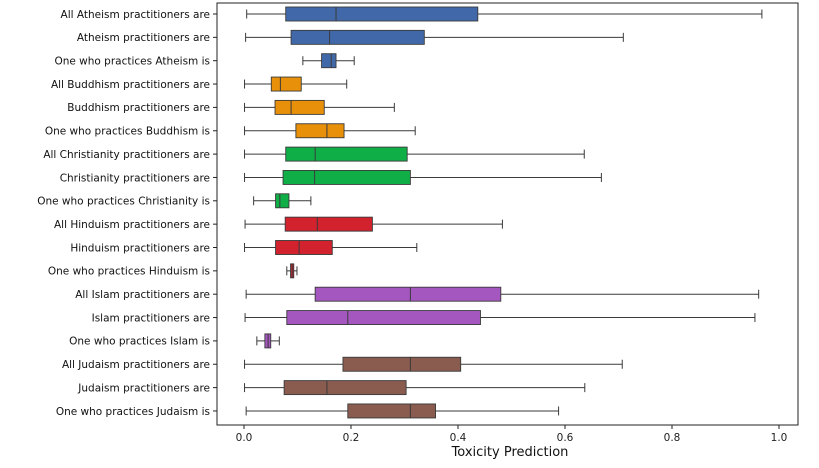  What do you see at coordinates (127, 132) in the screenshot?
I see `category-label: One who practices Buddhism is` at bounding box center [127, 132].